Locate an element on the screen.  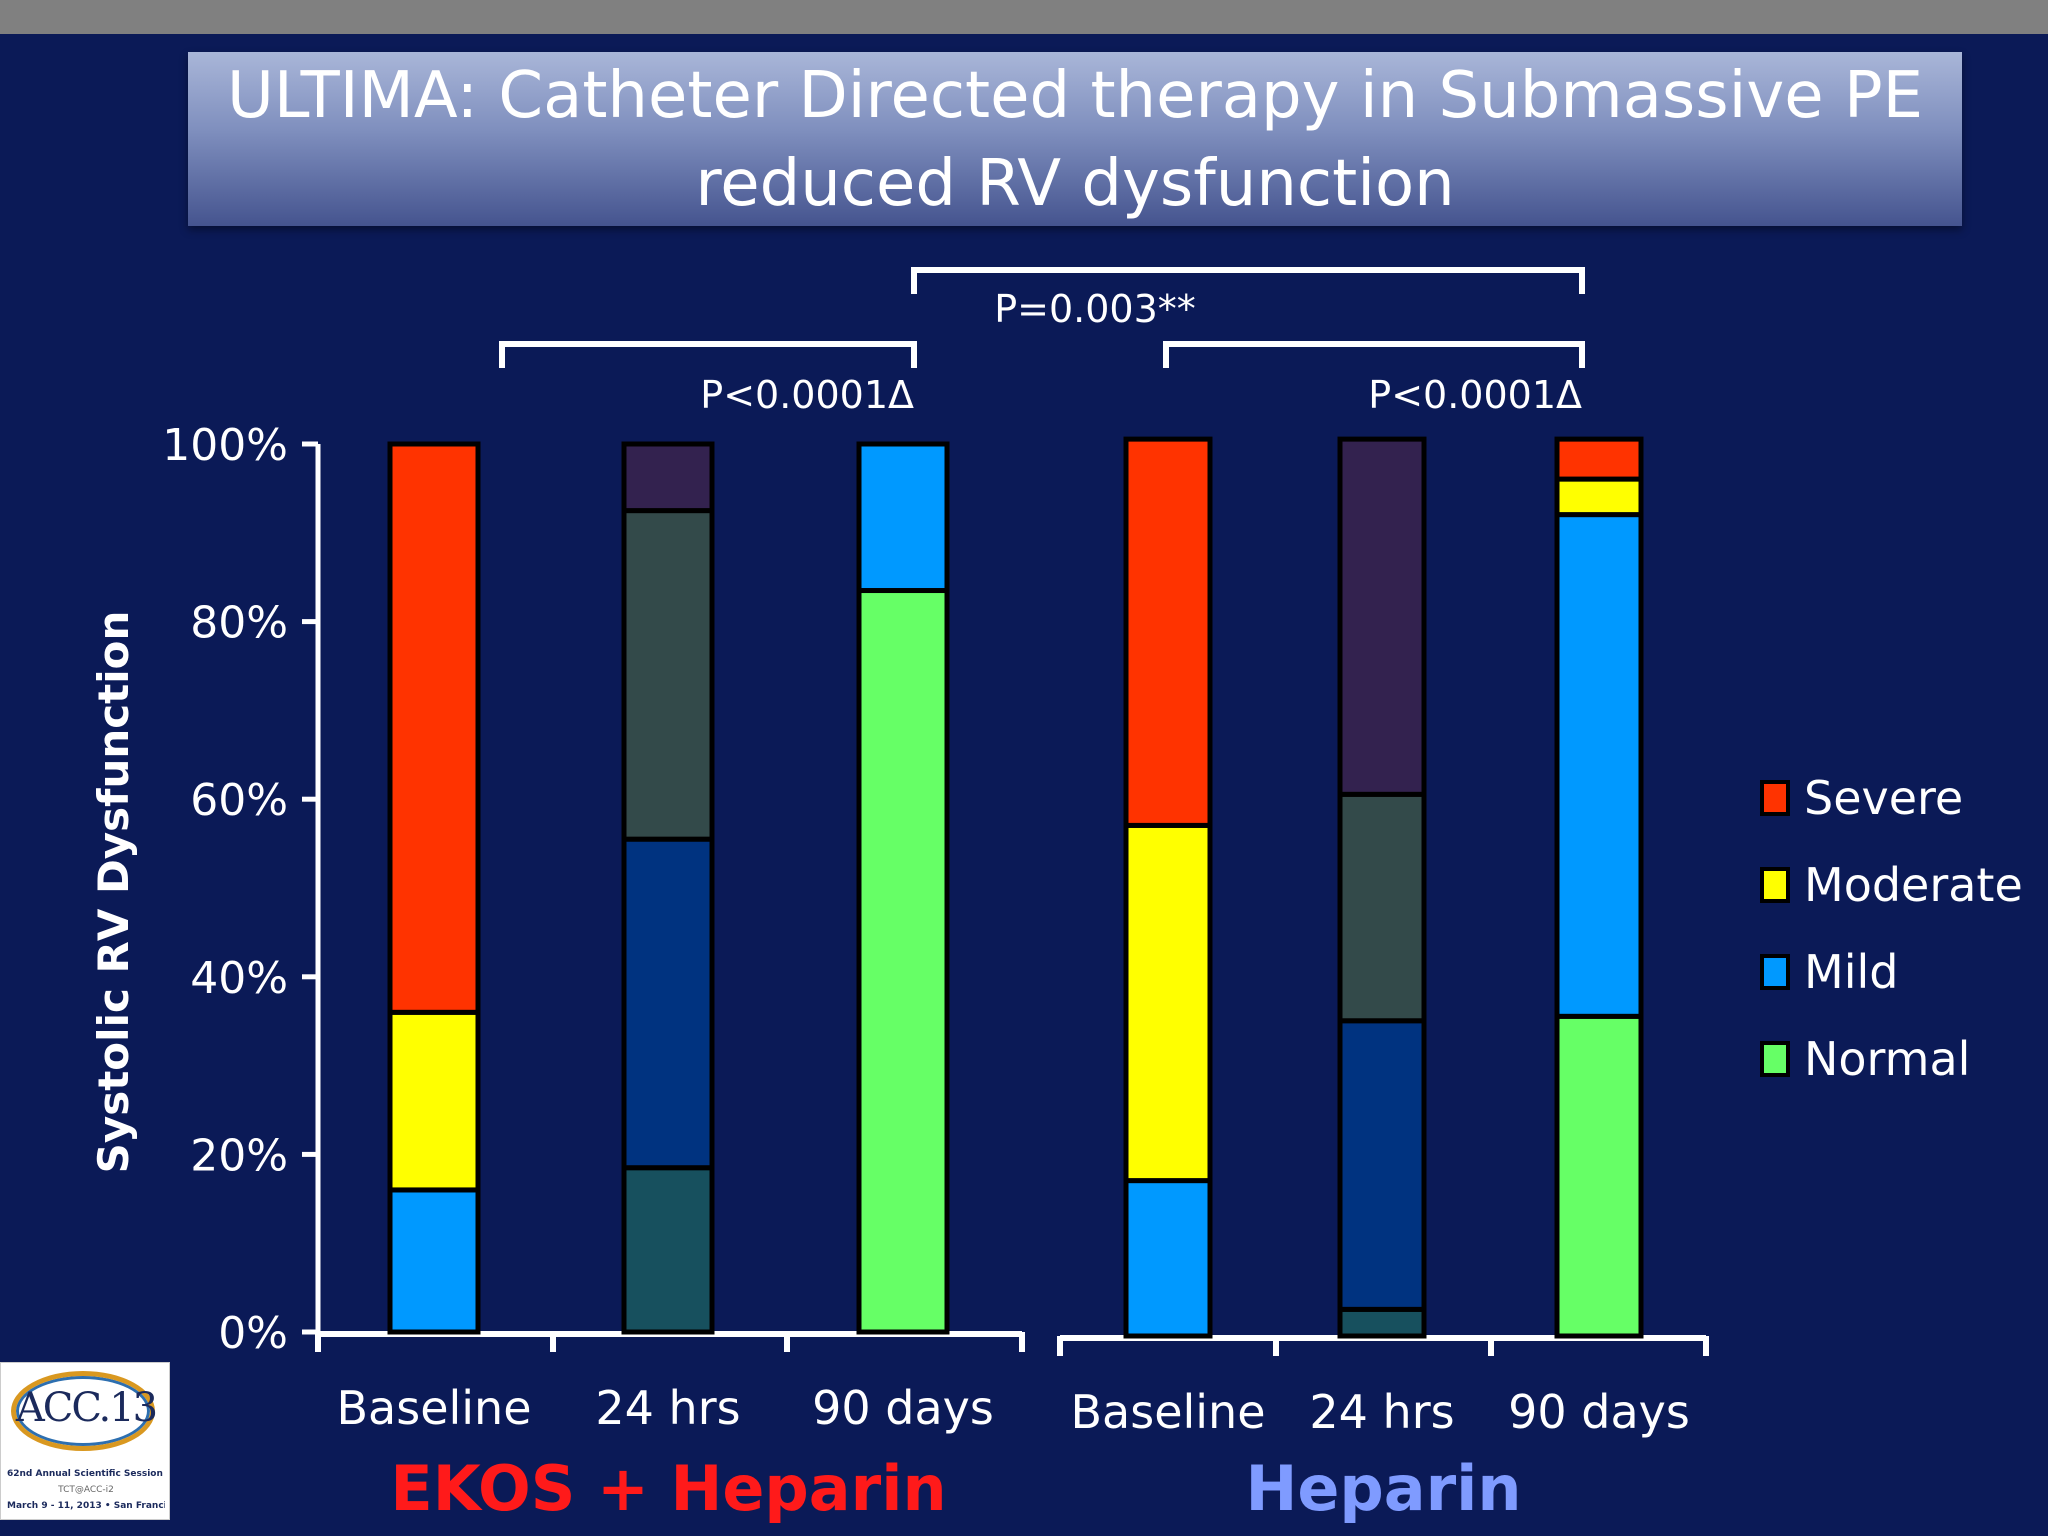
group-name-label: Heparin is located at coordinates (1383, 1488).